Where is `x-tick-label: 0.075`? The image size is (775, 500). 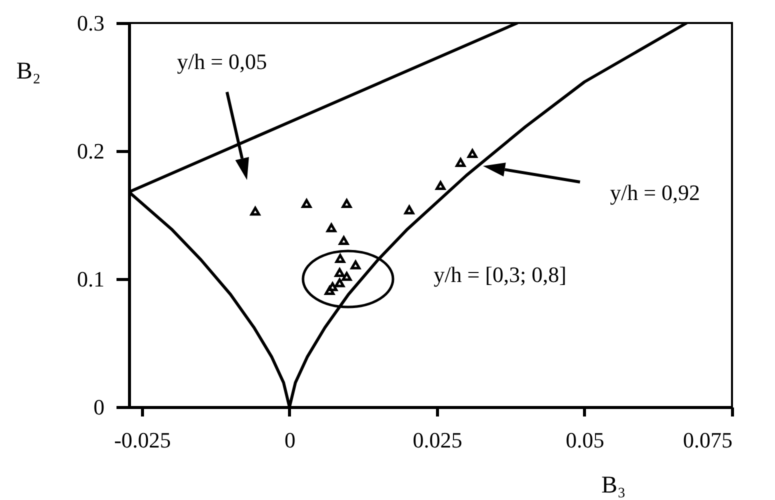 x-tick-label: 0.075 is located at coordinates (707, 440).